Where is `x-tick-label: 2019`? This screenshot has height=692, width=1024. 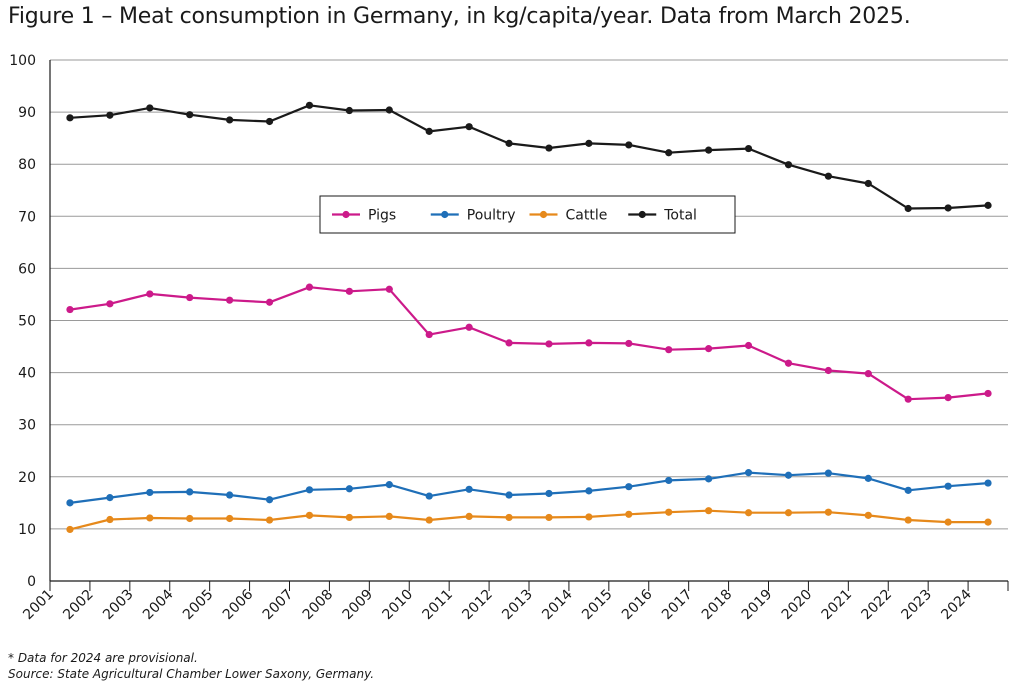
x-tick-label: 2019 is located at coordinates (757, 605).